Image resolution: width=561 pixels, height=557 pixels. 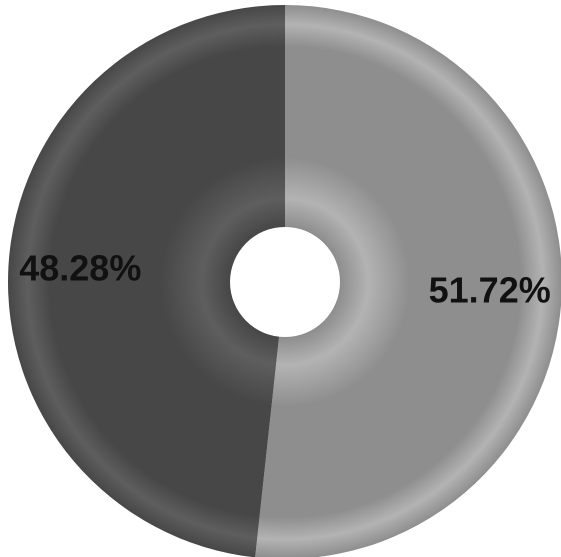 What do you see at coordinates (490, 290) in the screenshot?
I see `slice-label-1: 51.72%` at bounding box center [490, 290].